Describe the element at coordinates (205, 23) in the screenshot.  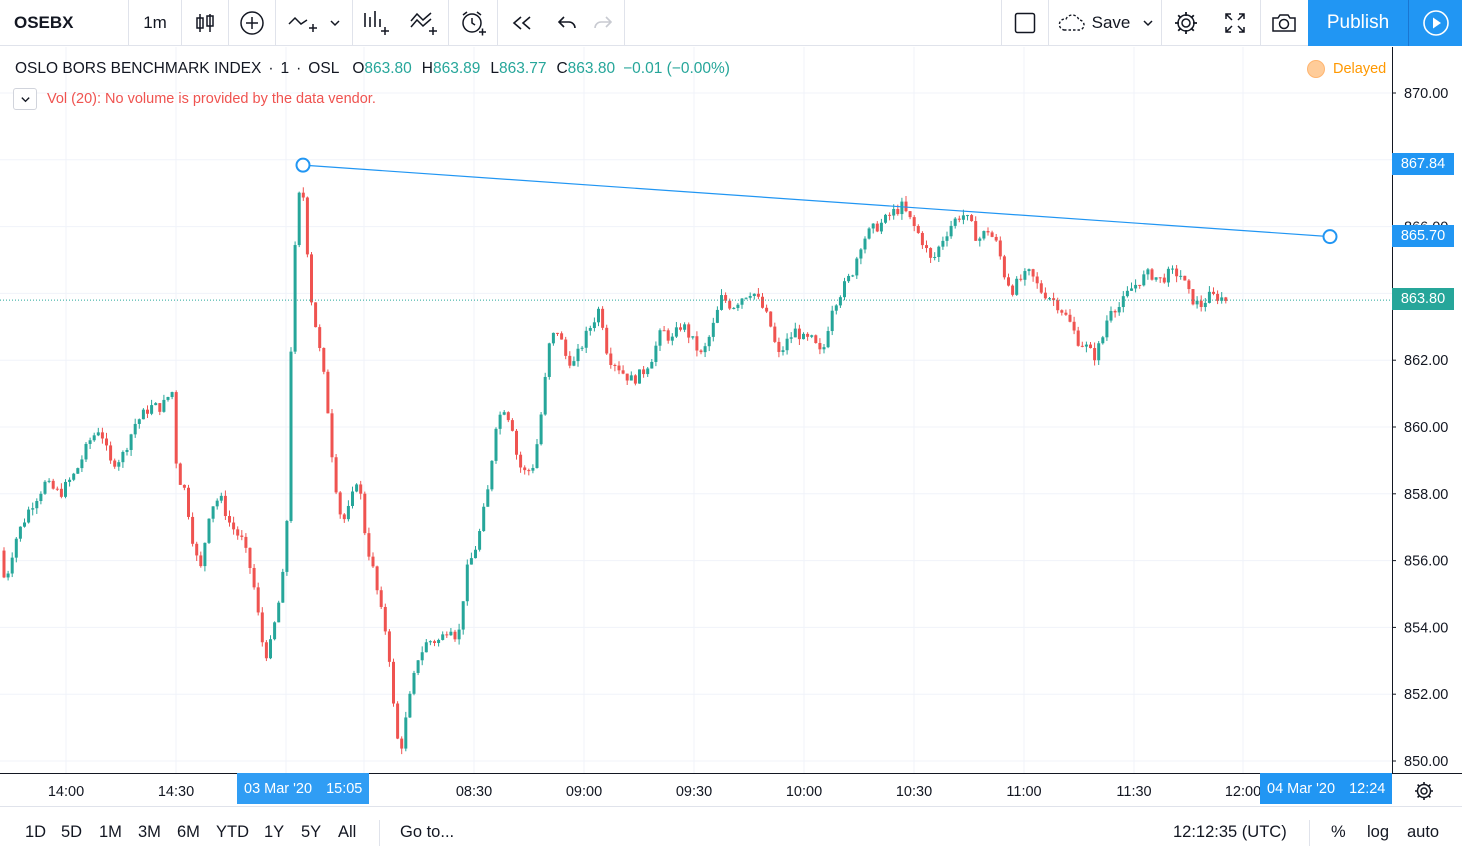
I see `candles-style-button` at that location.